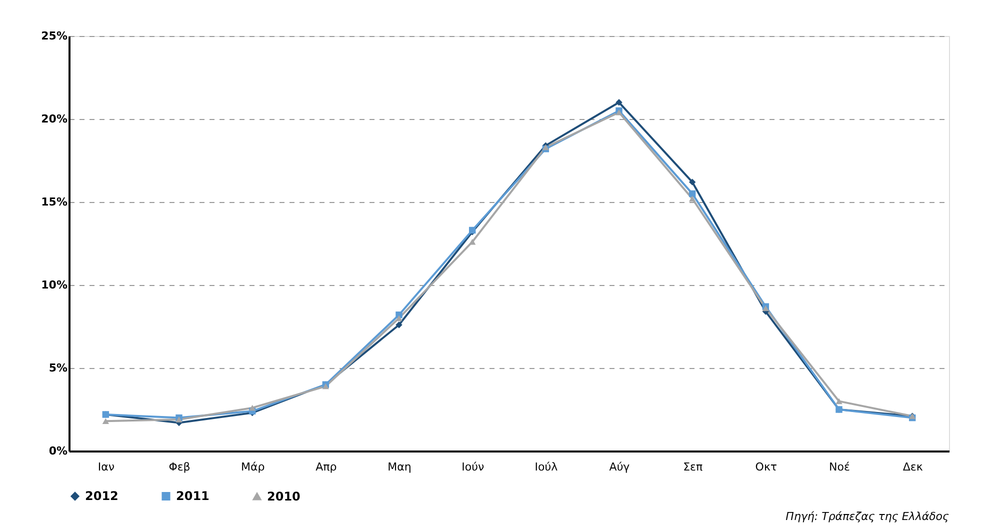 The width and height of the screenshot is (989, 532). I want to click on y-tick-label: 15%, so click(54, 202).